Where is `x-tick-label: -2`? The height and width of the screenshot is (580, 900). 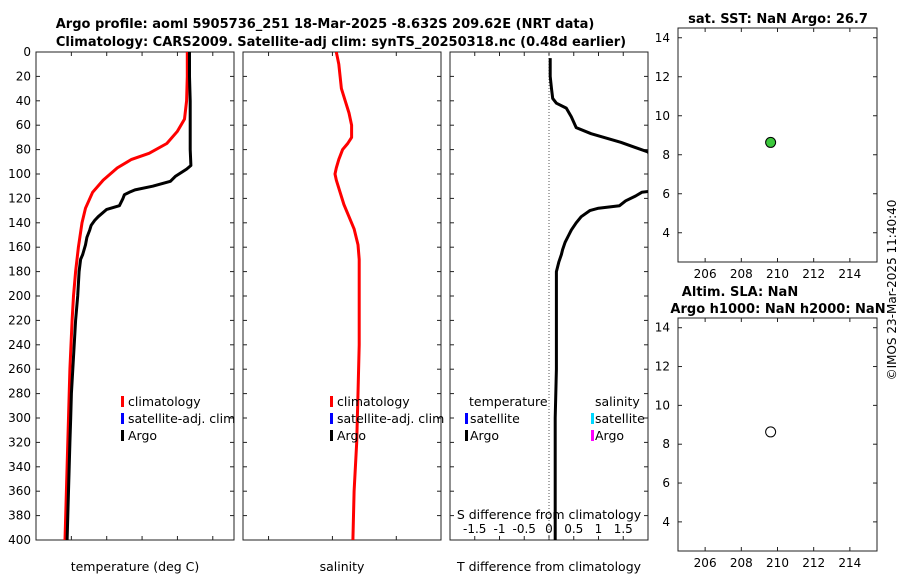 x-tick-label: -2 is located at coordinates (524, 551).